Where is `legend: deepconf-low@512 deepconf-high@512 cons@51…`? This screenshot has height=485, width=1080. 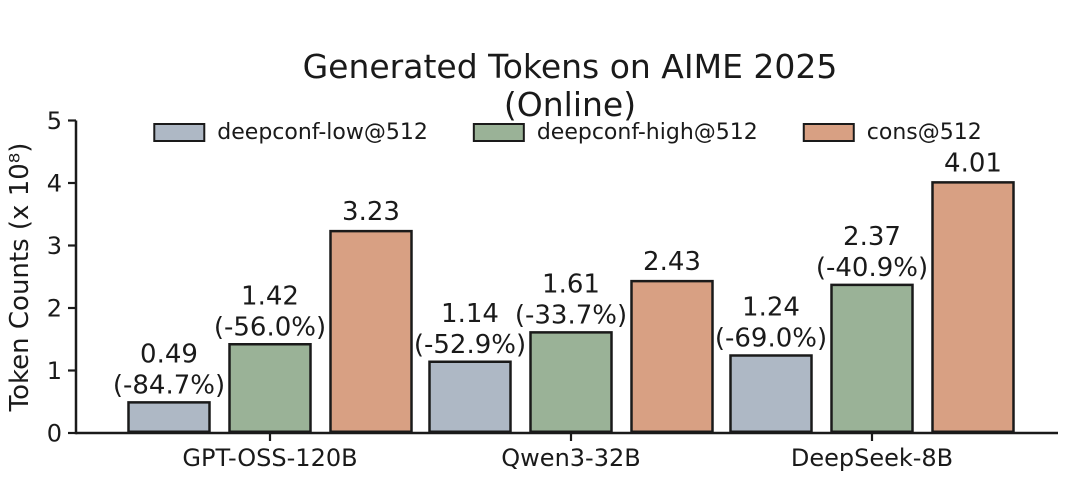 legend: deepconf-low@512 deepconf-high@512 cons@51… is located at coordinates (567, 132).